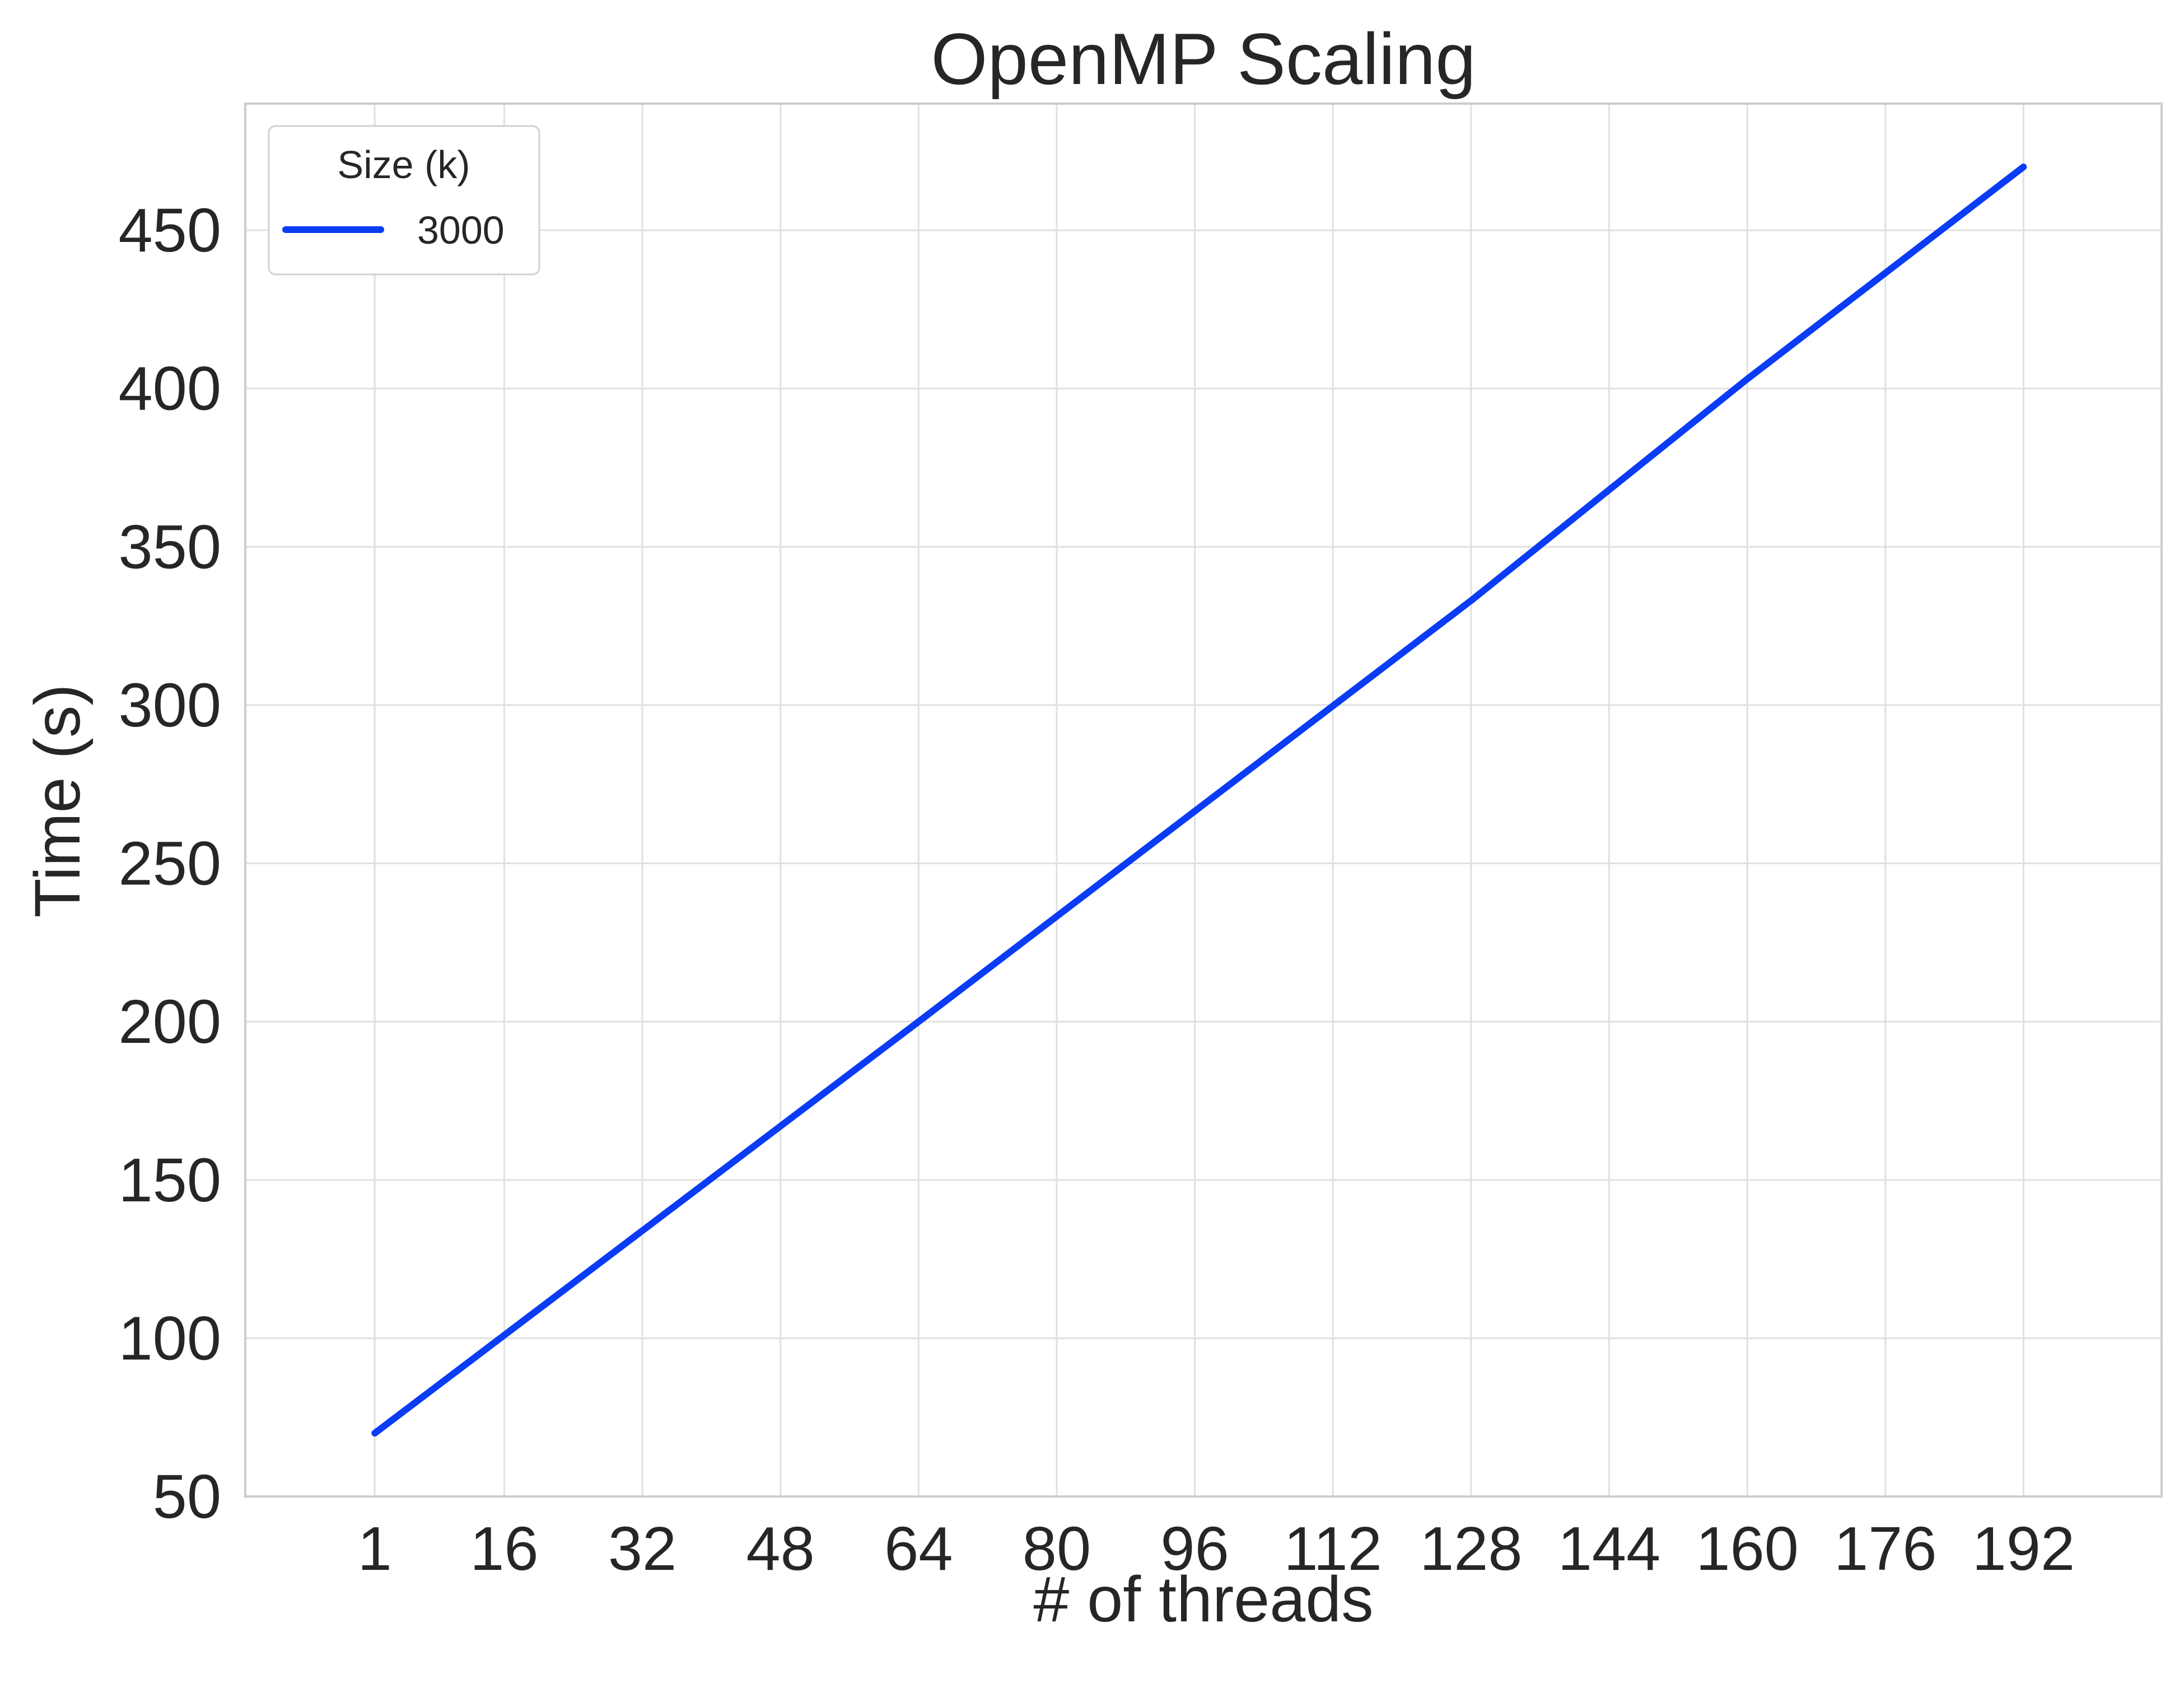  I want to click on legend-title: Size (k), so click(404, 165).